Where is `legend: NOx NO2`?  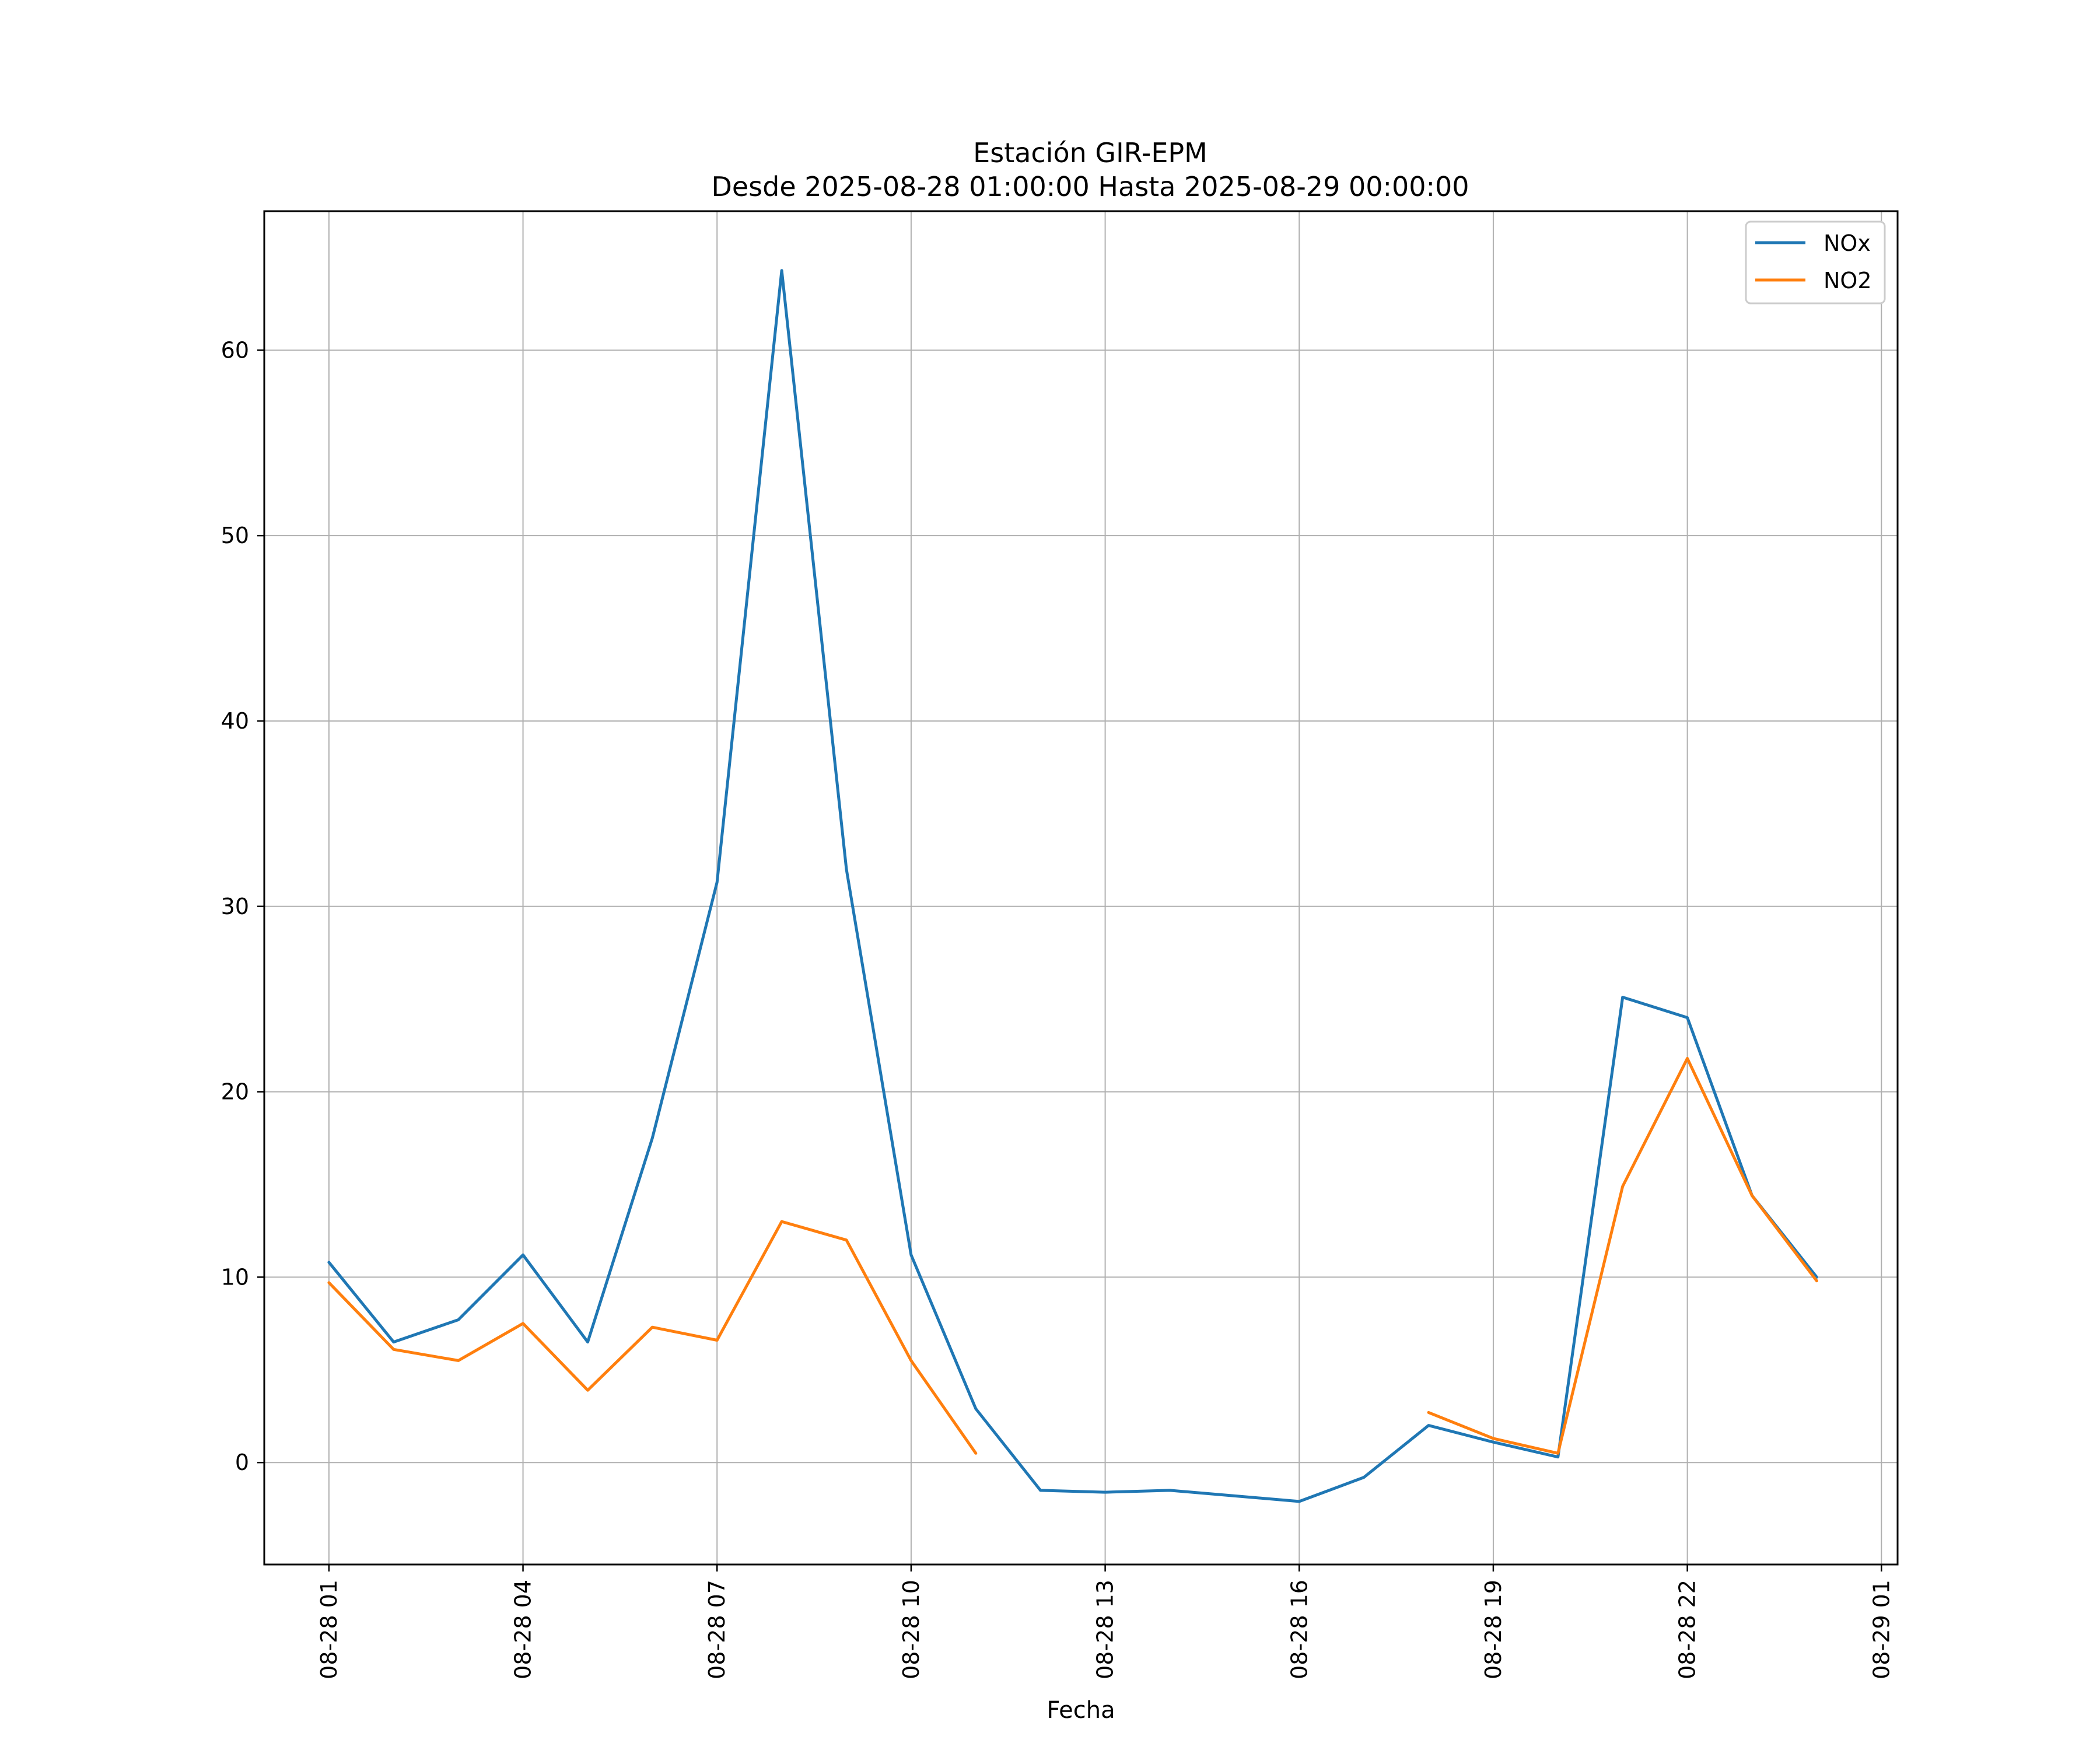
legend: NOx NO2 is located at coordinates (1815, 262).